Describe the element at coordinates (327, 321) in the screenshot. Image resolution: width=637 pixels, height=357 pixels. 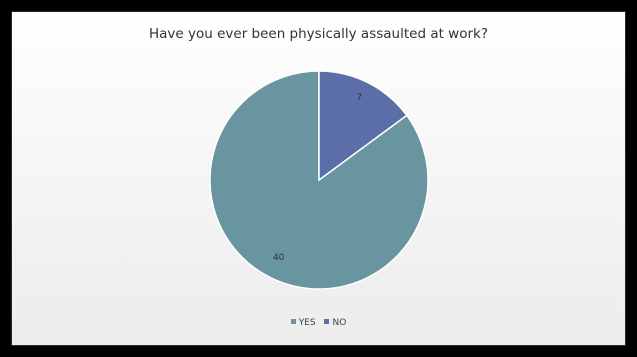
I see `legend-swatch-no` at that location.